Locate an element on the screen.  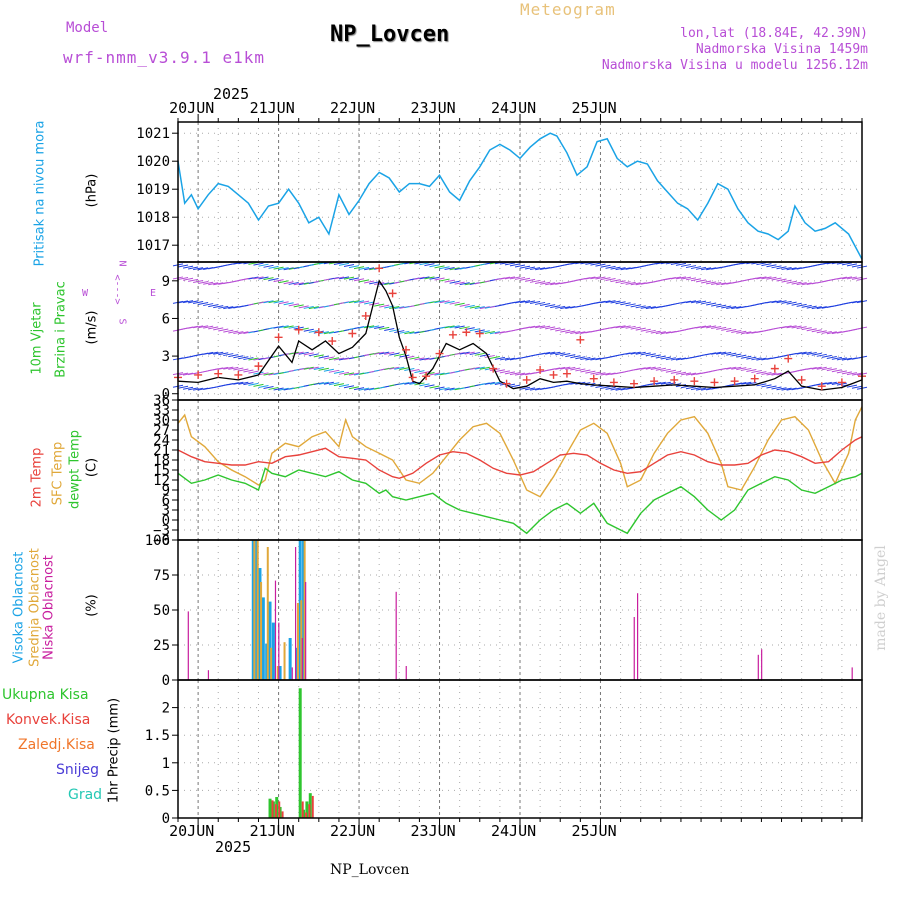
temp-ytick-label: −6 is located at coordinates (161, 541).